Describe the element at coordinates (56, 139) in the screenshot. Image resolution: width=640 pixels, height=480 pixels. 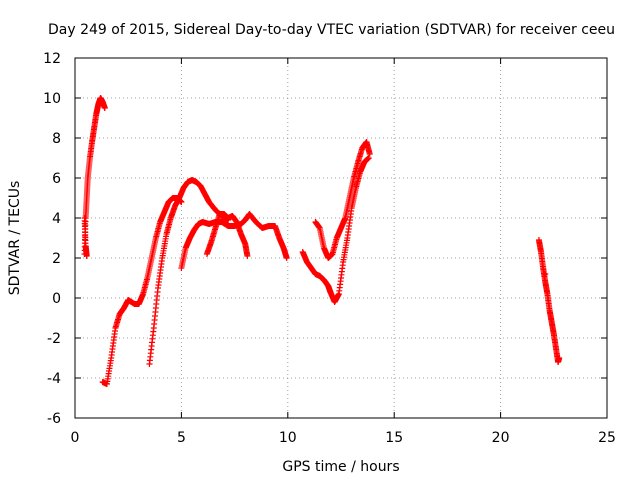
I see `y-tick-label: 8` at that location.